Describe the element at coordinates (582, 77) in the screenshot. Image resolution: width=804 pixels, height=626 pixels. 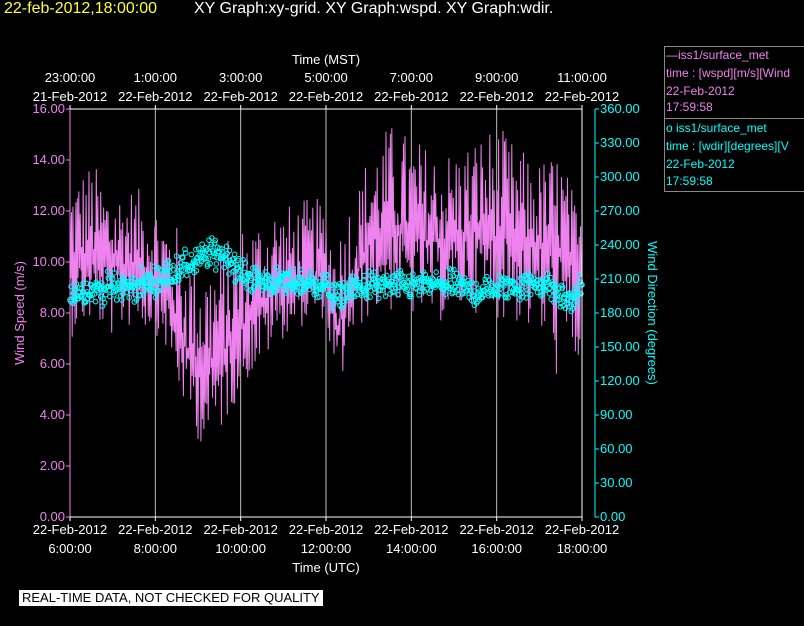
I see `top-tick-time-label: 11:00:00` at that location.